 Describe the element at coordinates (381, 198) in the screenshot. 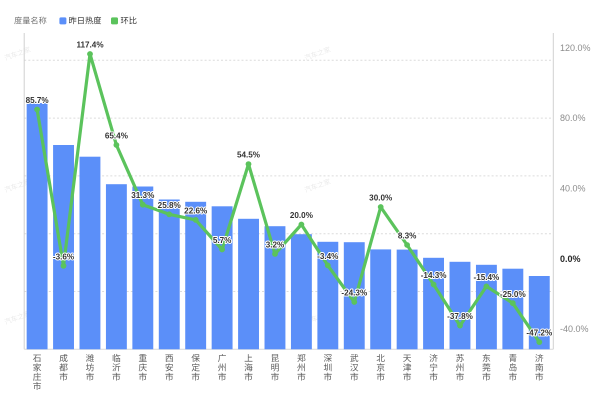

I see `svg-text: 30.0%` at that location.